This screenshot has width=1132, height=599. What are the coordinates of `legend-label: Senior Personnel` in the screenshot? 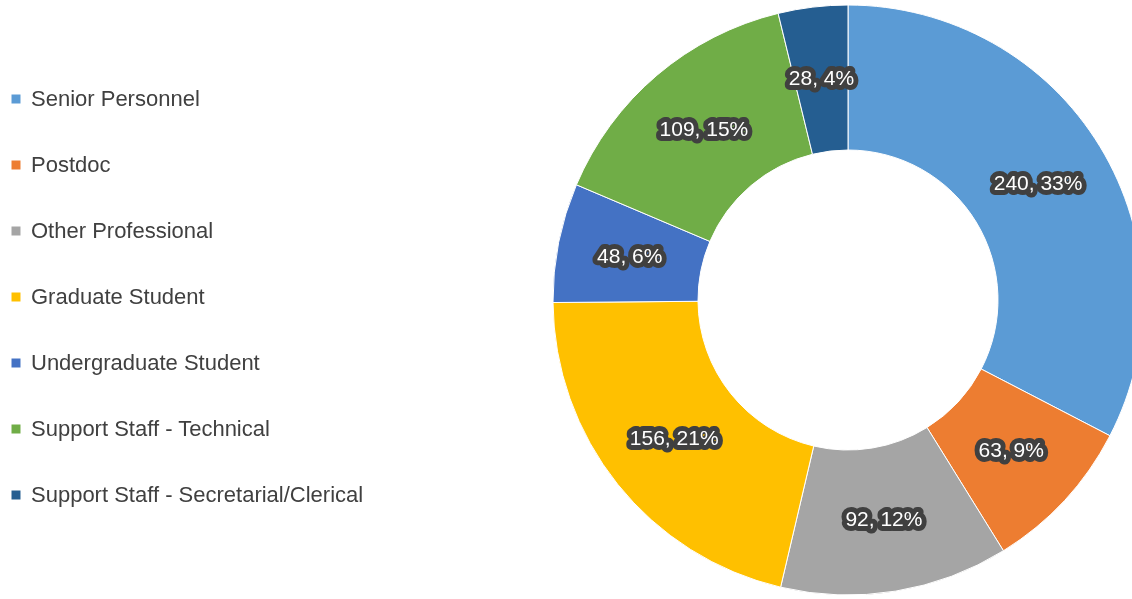 It's located at (115, 98).